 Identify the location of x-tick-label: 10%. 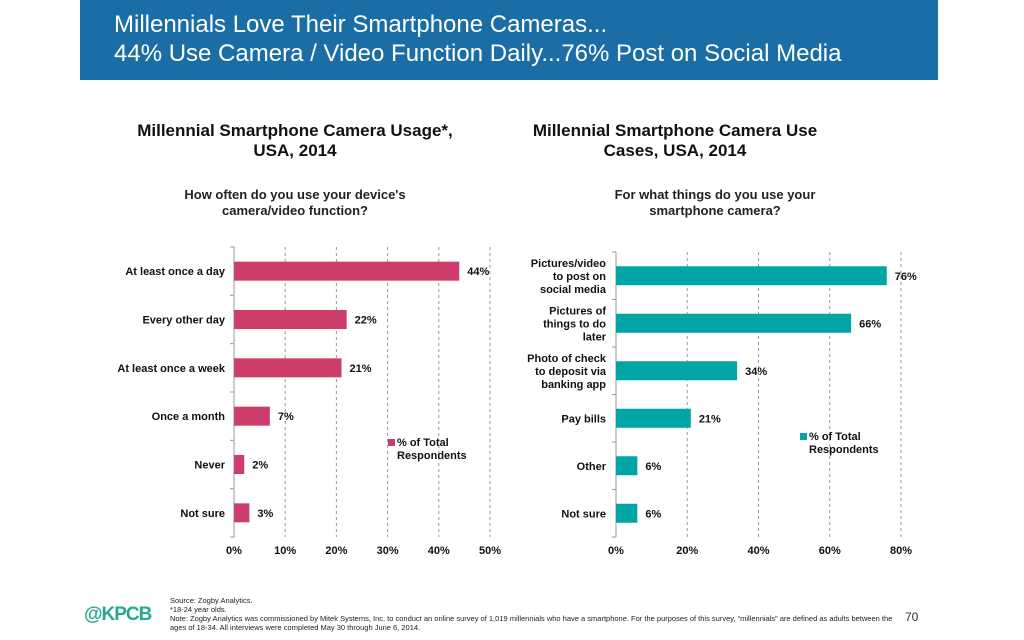
(285, 551).